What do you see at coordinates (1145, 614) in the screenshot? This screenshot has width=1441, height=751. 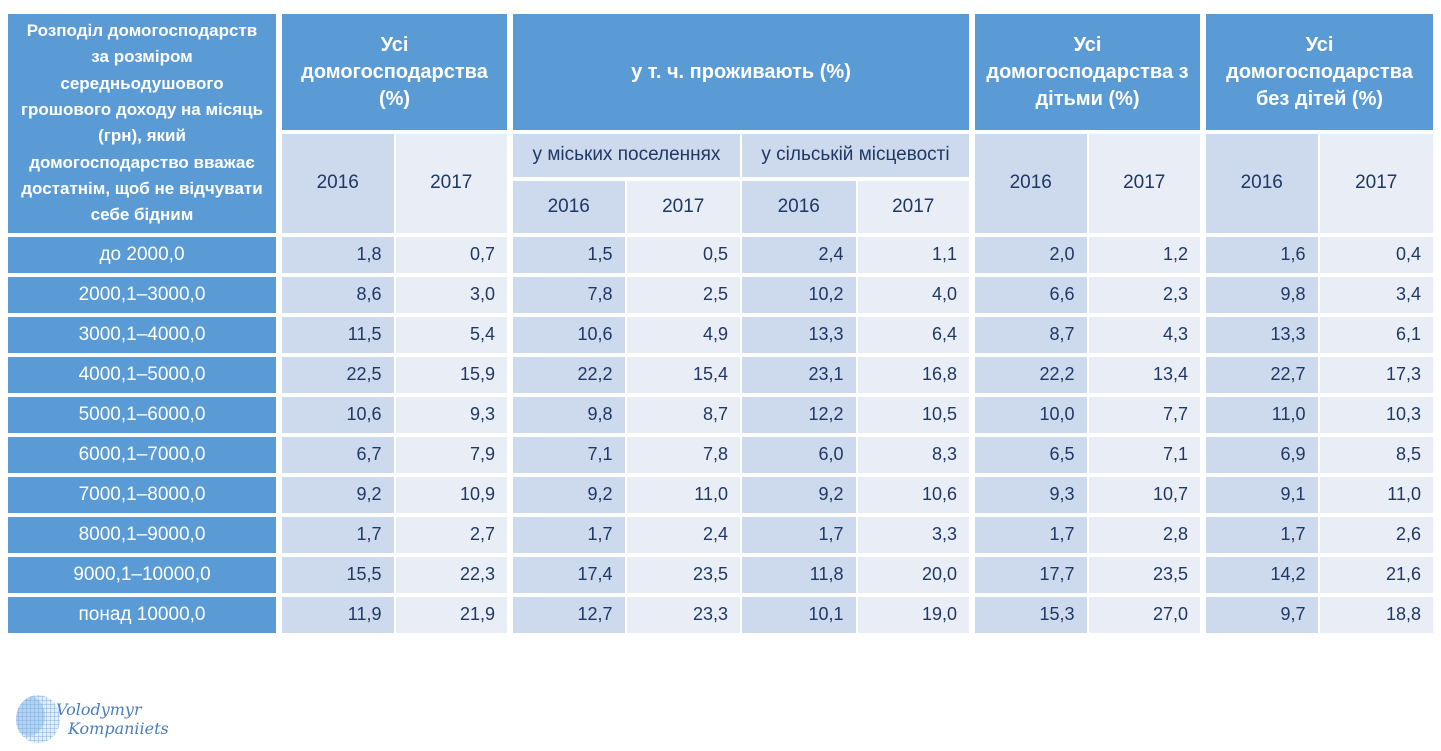 I see `data-cell: 27,0` at bounding box center [1145, 614].